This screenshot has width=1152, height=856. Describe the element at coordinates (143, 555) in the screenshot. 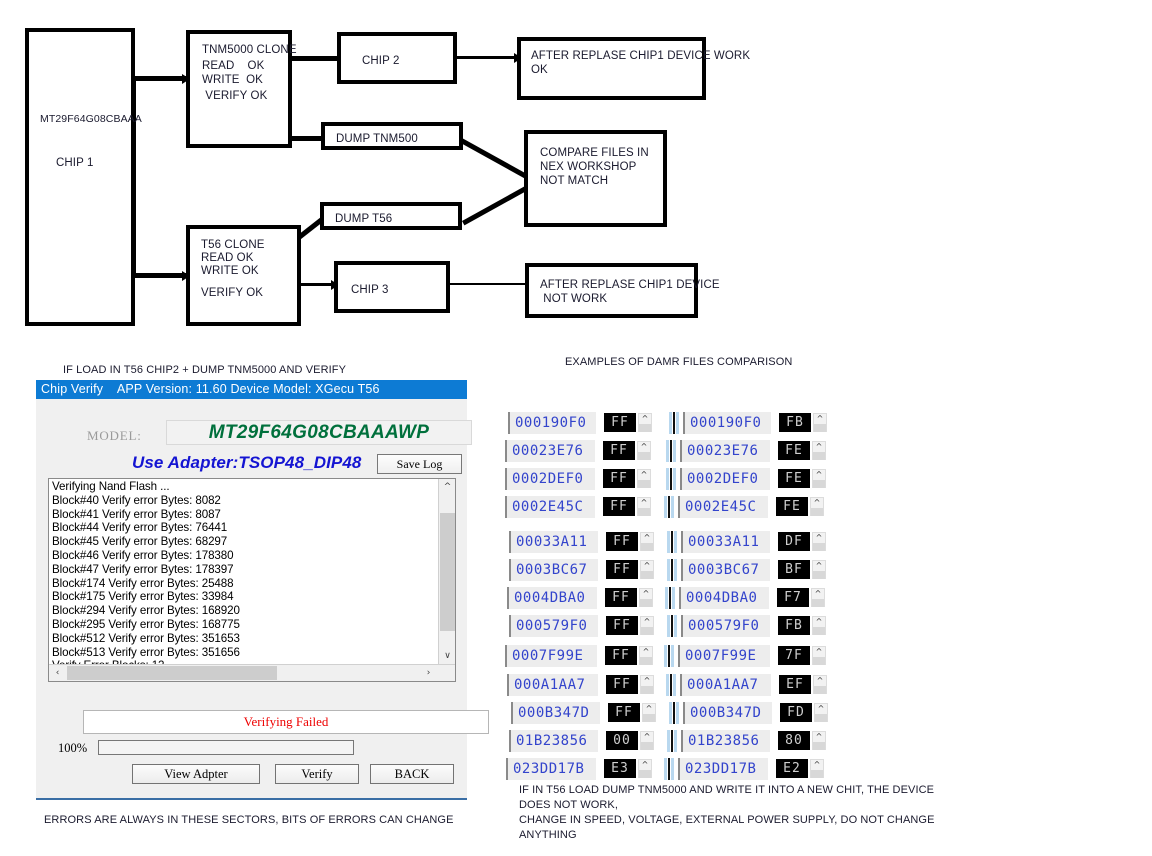

I see `log-line: Block#46 Verify error Bytes: 178380` at that location.